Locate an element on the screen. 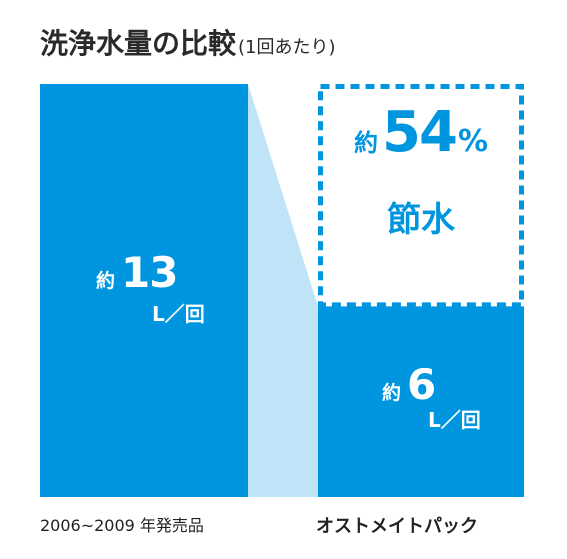 Image resolution: width=567 pixels, height=559 pixels. chart-title: 洗浄水量の比較 (1回あたり) is located at coordinates (188, 42).